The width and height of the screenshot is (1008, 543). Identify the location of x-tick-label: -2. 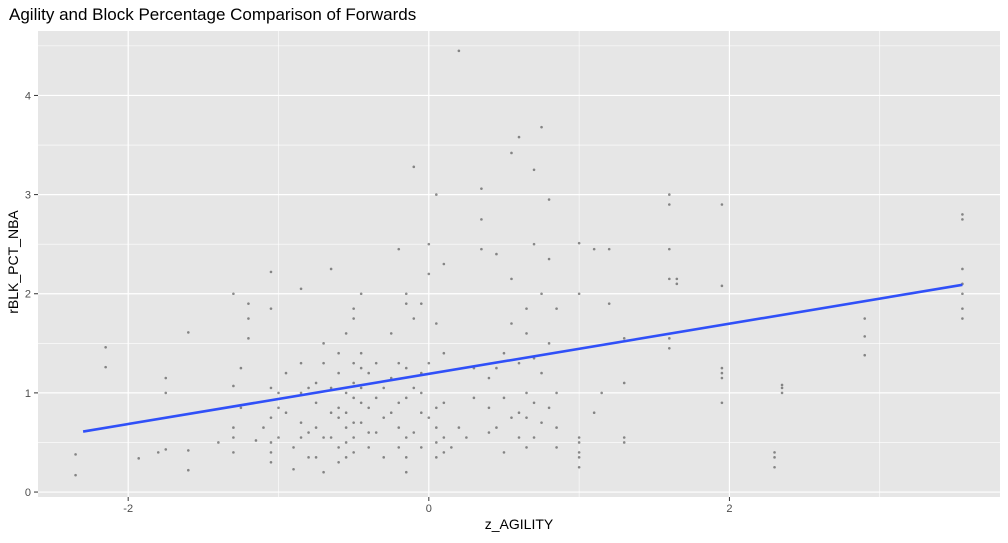
(128, 509).